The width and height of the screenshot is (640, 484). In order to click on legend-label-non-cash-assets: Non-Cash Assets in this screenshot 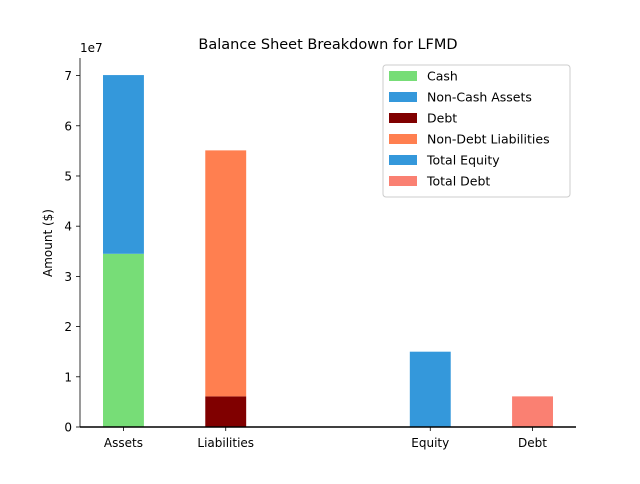, I will do `click(479, 97)`.